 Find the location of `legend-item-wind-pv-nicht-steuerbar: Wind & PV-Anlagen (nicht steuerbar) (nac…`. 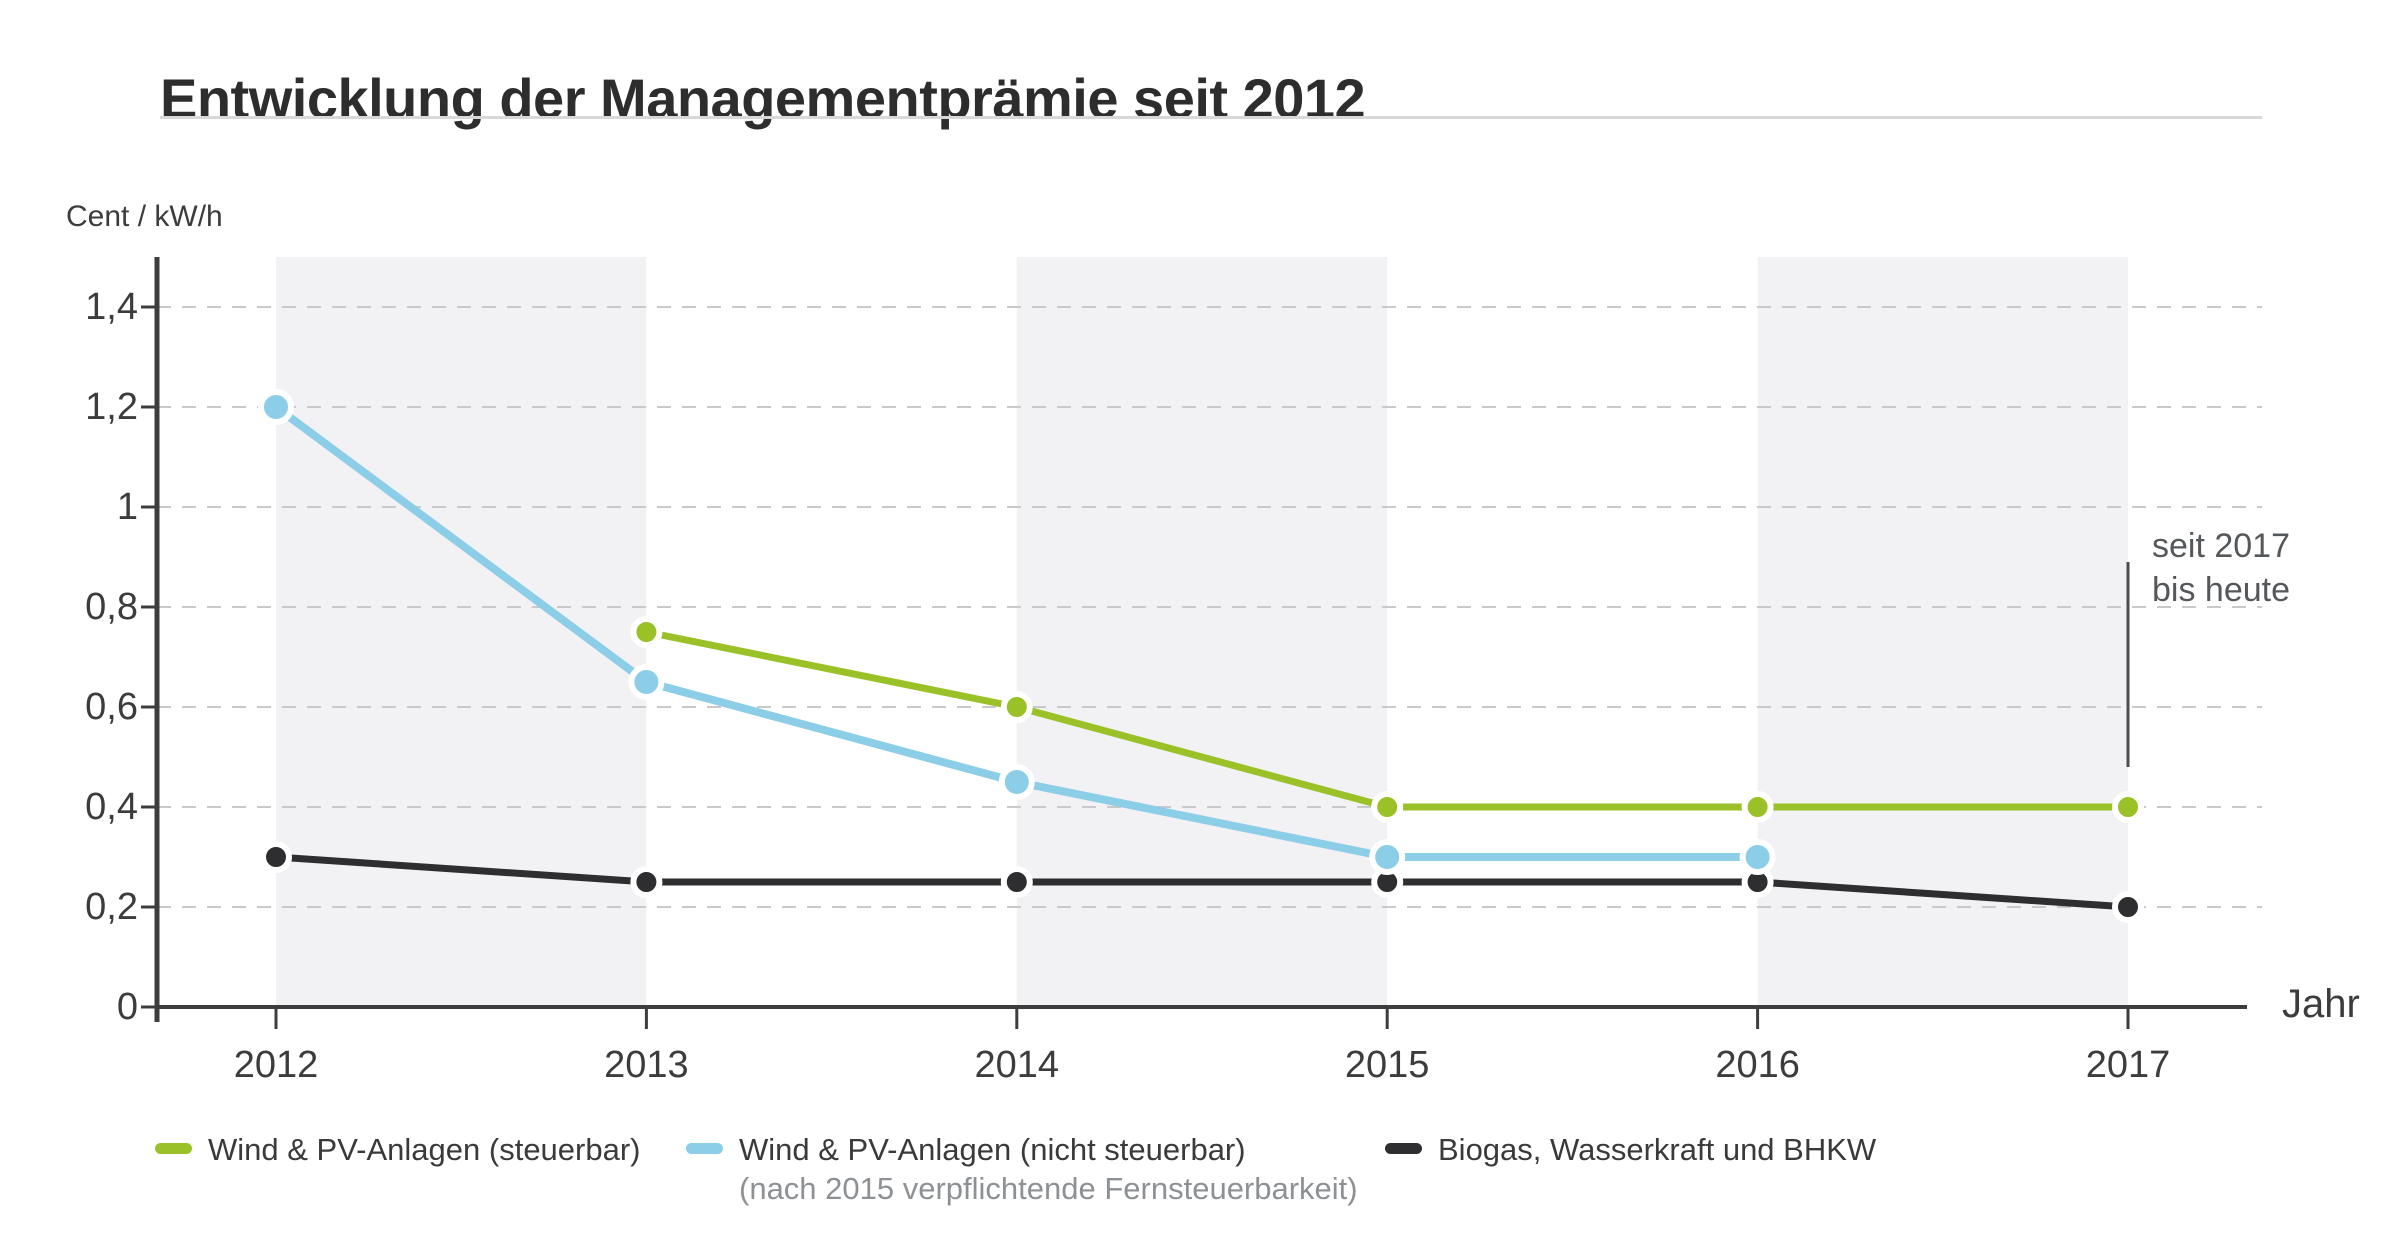

legend-item-wind-pv-nicht-steuerbar: Wind & PV-Anlagen (nicht steuerbar) (nac… is located at coordinates (1022, 1170).